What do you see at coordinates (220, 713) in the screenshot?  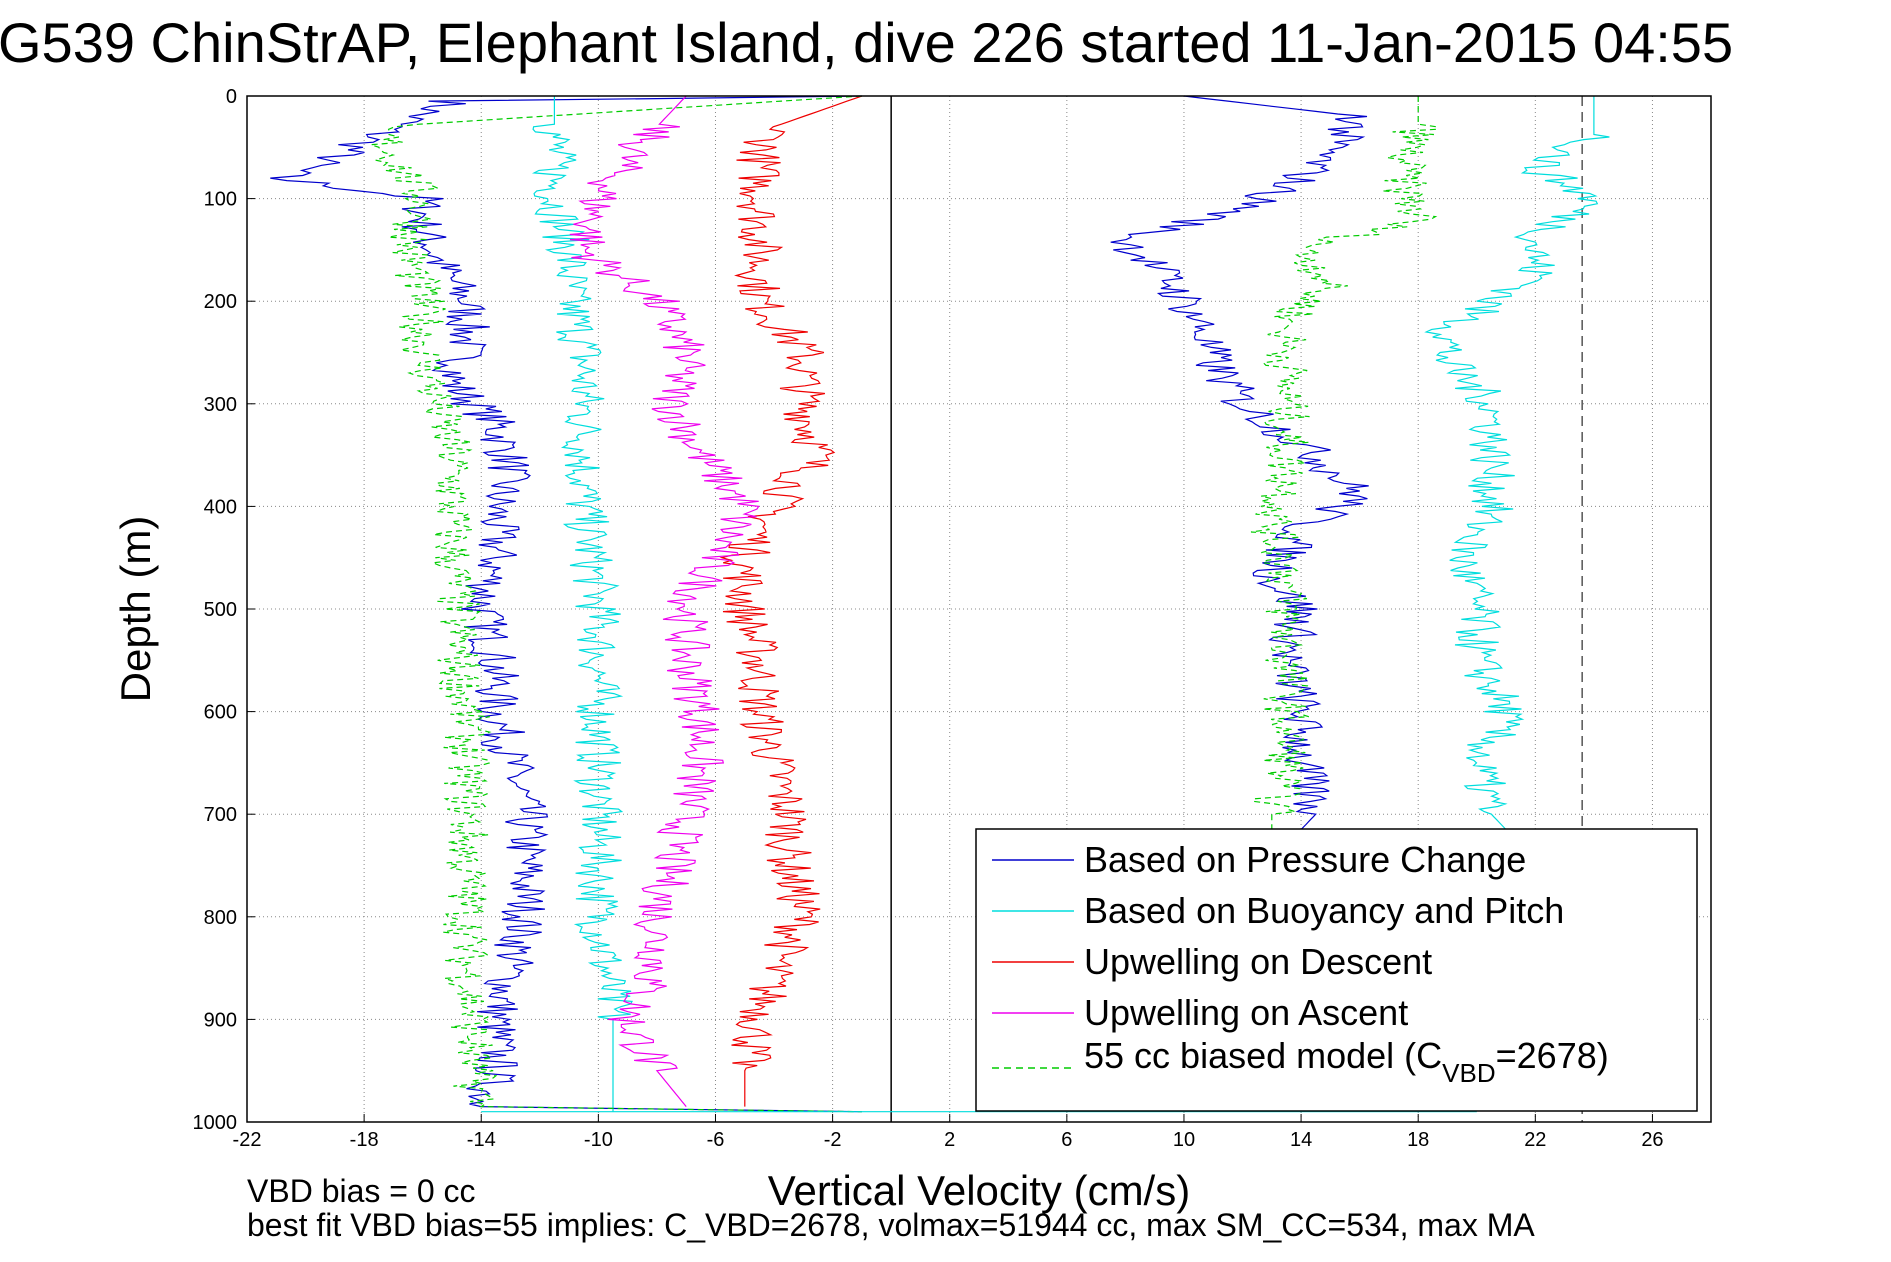 I see `y-tick-label: 600` at bounding box center [220, 713].